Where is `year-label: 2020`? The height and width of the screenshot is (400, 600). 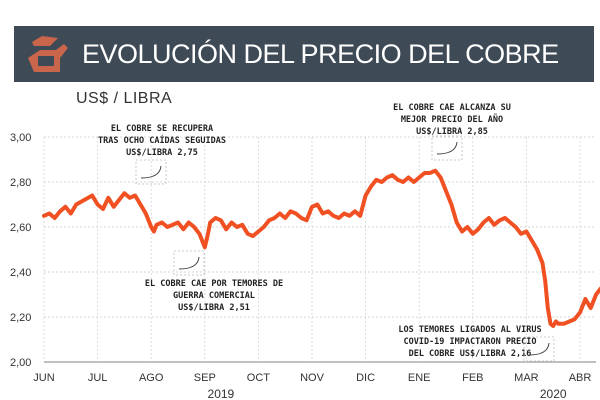
year-label: 2020 is located at coordinates (553, 393).